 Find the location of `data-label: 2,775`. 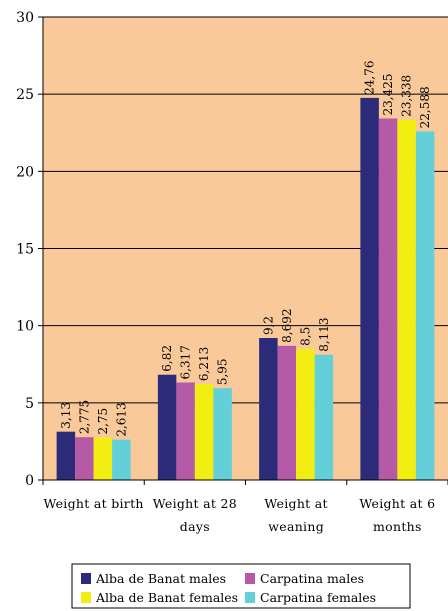

data-label: 2,775 is located at coordinates (84, 417).